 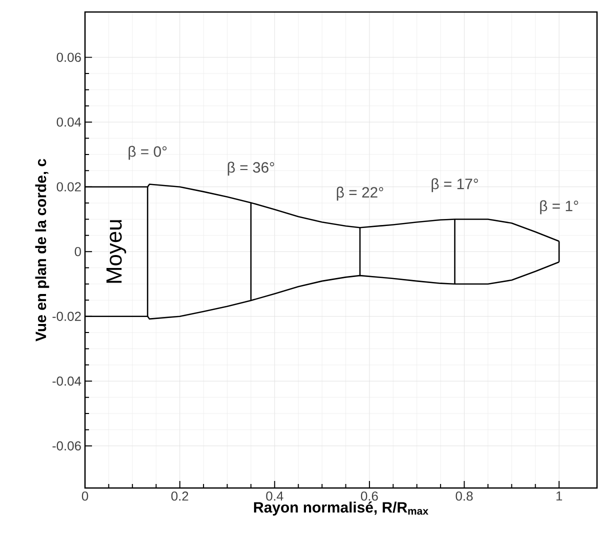 What do you see at coordinates (66, 316) in the screenshot?
I see `y-tick-label: -0.02` at bounding box center [66, 316].